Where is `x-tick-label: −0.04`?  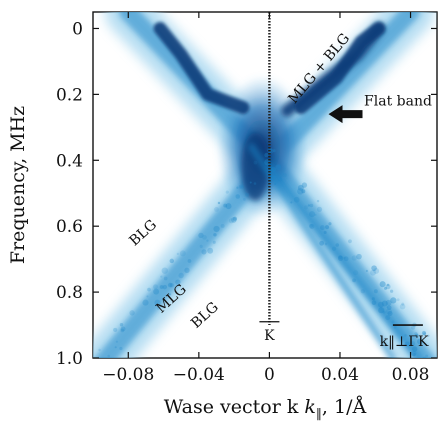 x-tick-label: −0.04 is located at coordinates (199, 375).